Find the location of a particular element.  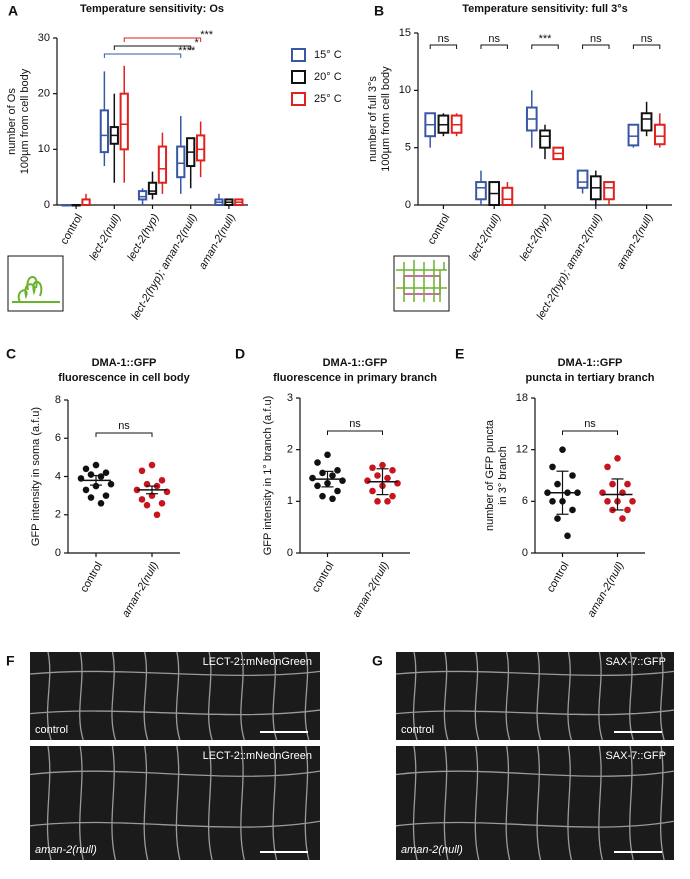

y-axis-label: number of Os is located at coordinates (12, 121).